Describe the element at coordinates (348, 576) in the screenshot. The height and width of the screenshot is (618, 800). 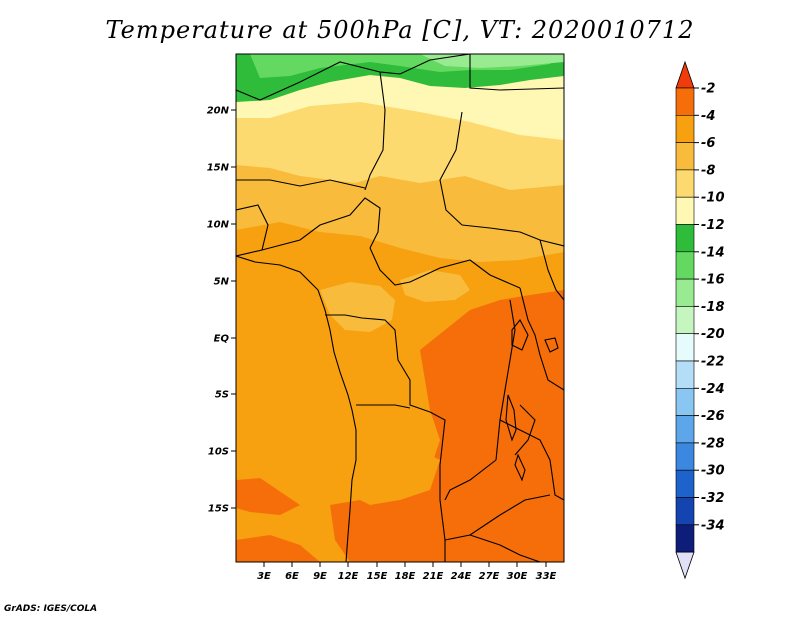
I see `lon-label: 12E` at that location.